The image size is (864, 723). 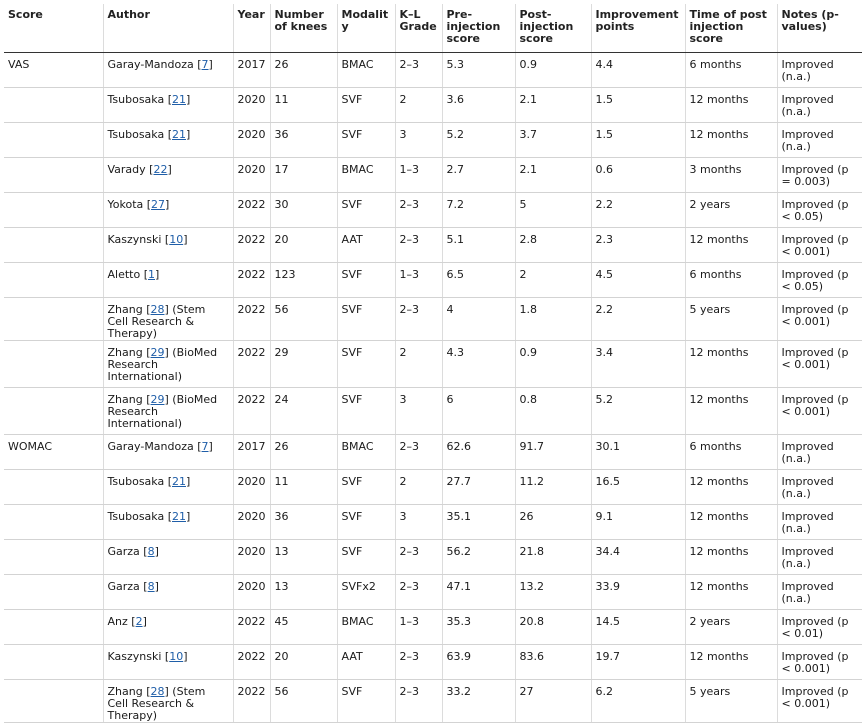 What do you see at coordinates (365, 452) in the screenshot?
I see `modality-cell: BMAC` at bounding box center [365, 452].